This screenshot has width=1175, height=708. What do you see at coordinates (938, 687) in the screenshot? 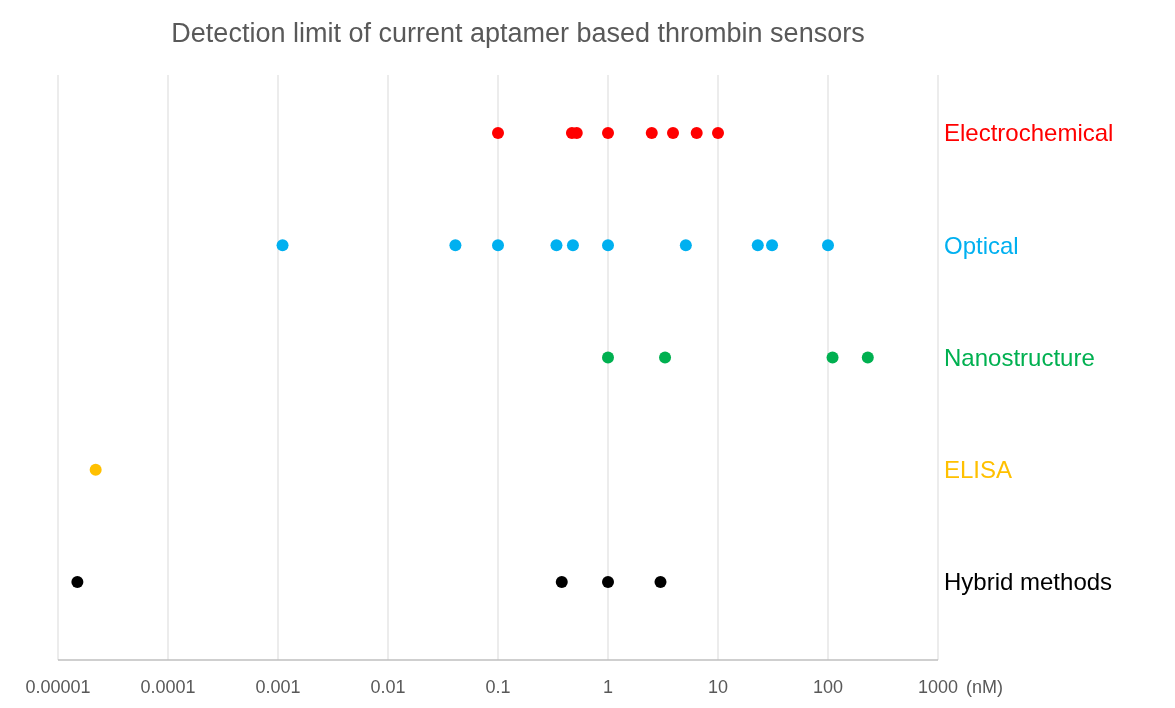
I see `x-tick-label: 1000` at bounding box center [938, 687].